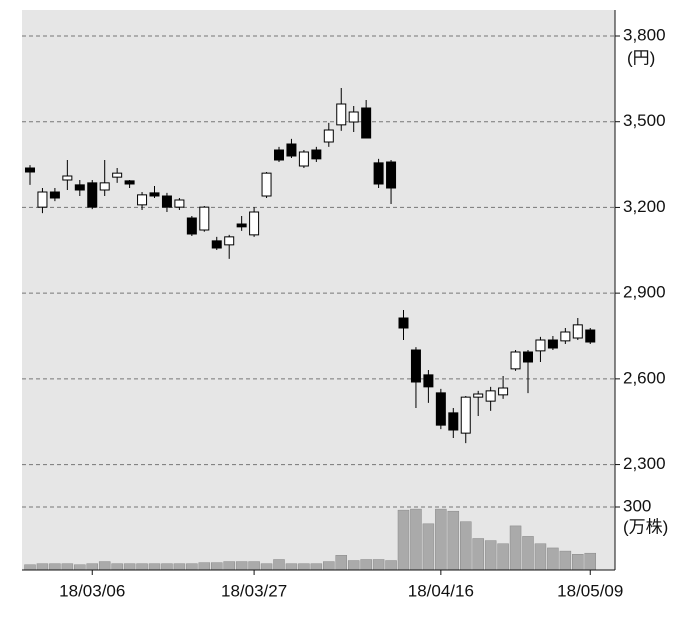 This screenshot has width=700, height=620. I want to click on y-tick-label: 2,300, so click(644, 463).